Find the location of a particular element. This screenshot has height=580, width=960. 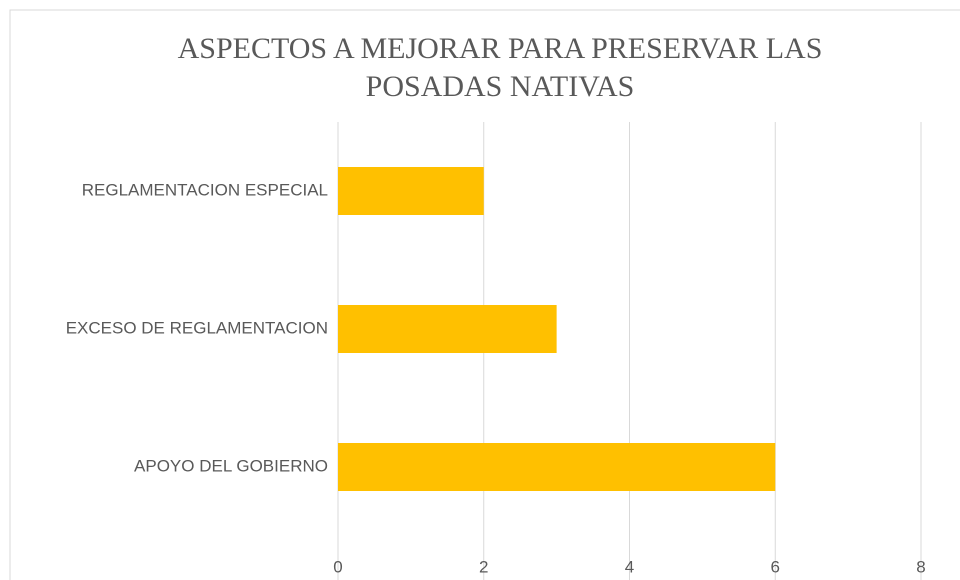

y-tick-label: REGLAMENTACION ESPECIAL is located at coordinates (205, 189).